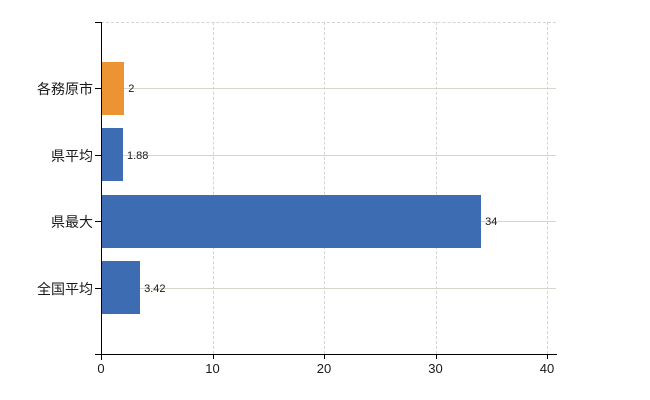 The height and width of the screenshot is (400, 650). What do you see at coordinates (72, 222) in the screenshot?
I see `category-label-2: 県最大` at bounding box center [72, 222].